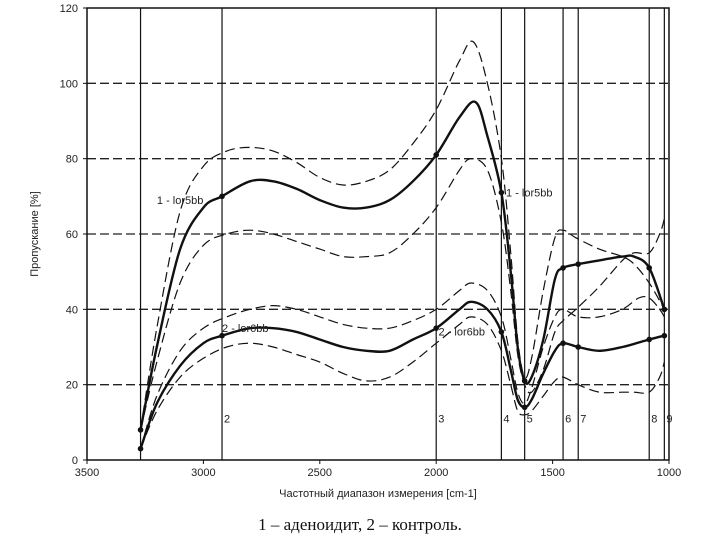 This screenshot has width=720, height=540. Describe the element at coordinates (530, 419) in the screenshot. I see `vertical-marker-label-4: 5` at that location.